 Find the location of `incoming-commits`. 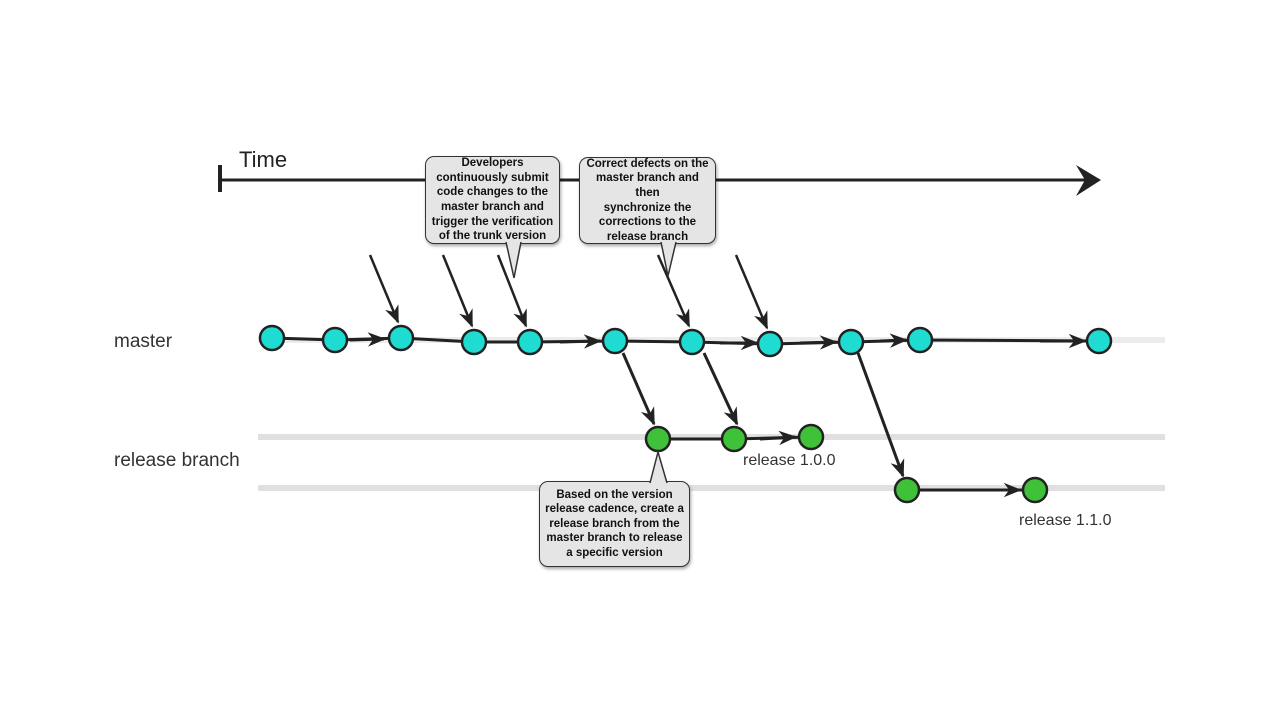

incoming-commits is located at coordinates (568, 292).